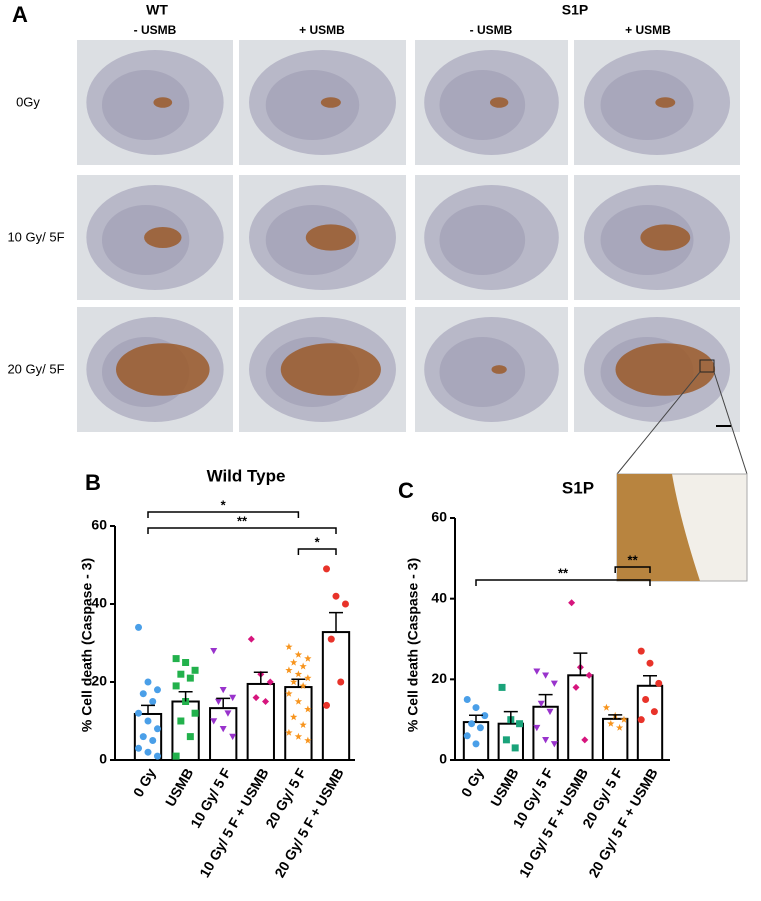 The image size is (761, 901). Describe the element at coordinates (647, 105) in the screenshot. I see `tissue-core` at that location.